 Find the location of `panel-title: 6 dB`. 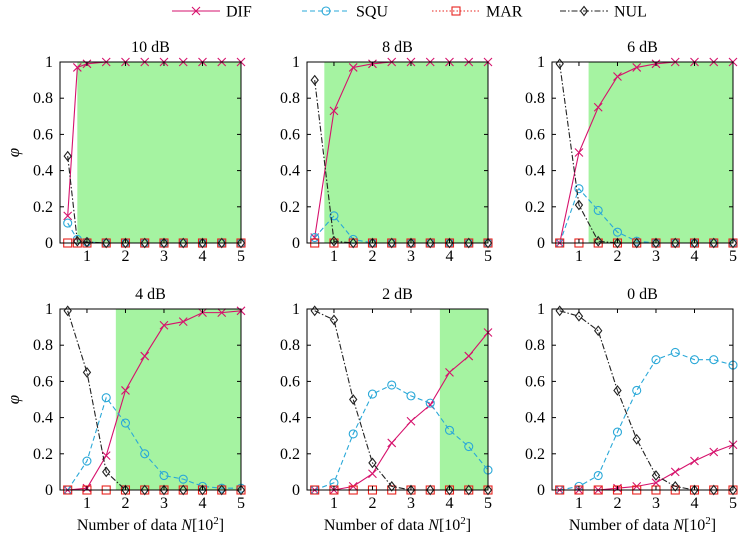

panel-title: 6 dB is located at coordinates (642, 47).